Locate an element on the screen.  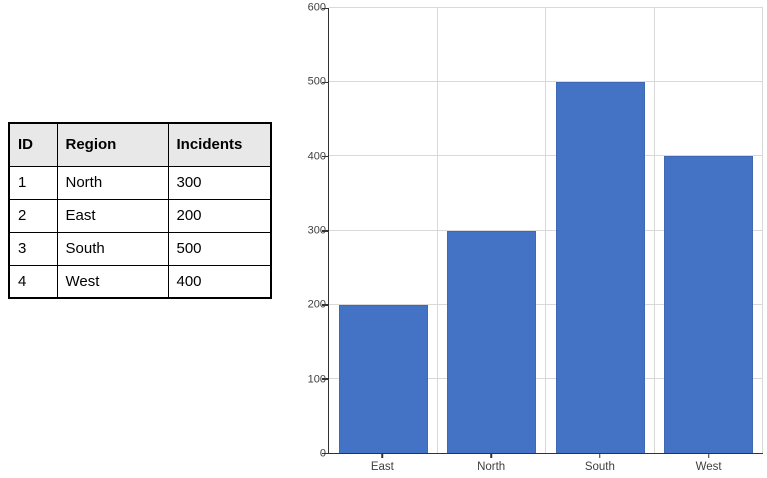
table-row: 3 South 500 is located at coordinates (140, 248).